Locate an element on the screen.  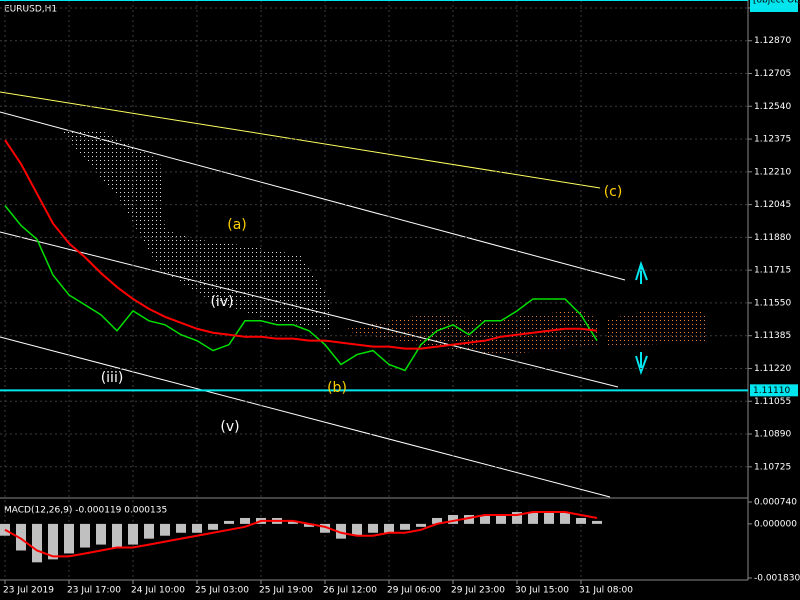
y-tick-label: 0.000000 is located at coordinates (775, 524).